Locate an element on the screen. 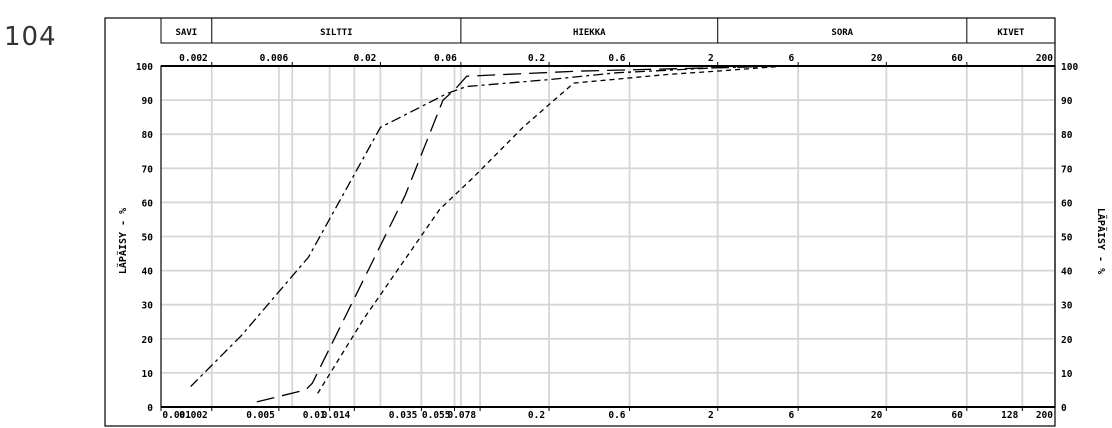 The height and width of the screenshot is (428, 1112). soil-band-label: SILTTI is located at coordinates (336, 33).